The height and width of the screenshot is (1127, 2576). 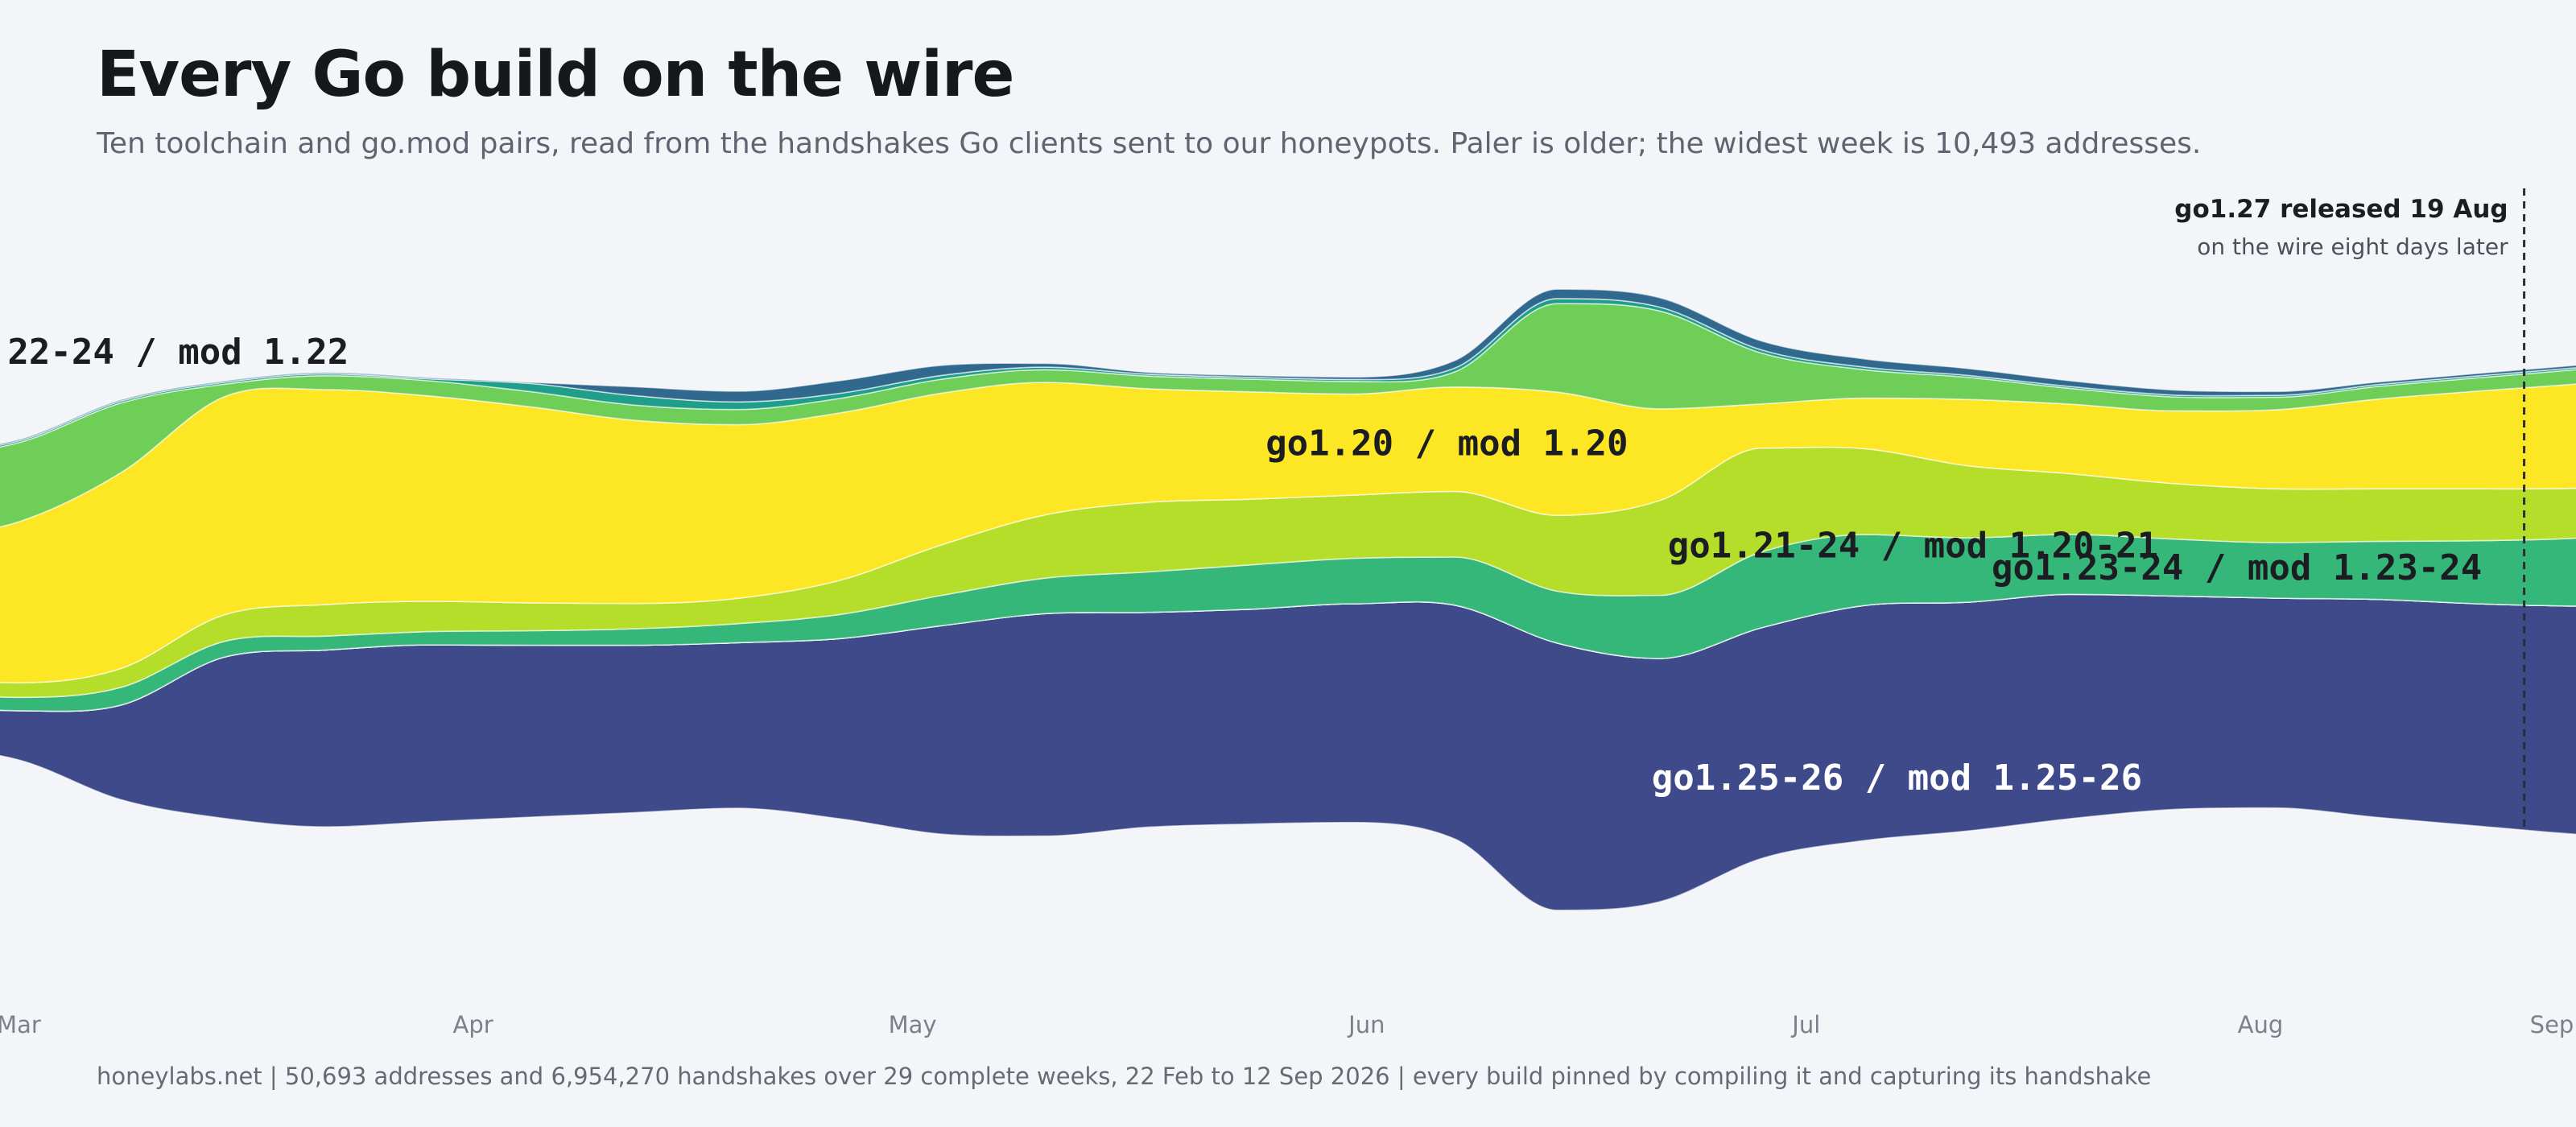 What do you see at coordinates (913, 1024) in the screenshot?
I see `x-tick-label-may: May` at bounding box center [913, 1024].